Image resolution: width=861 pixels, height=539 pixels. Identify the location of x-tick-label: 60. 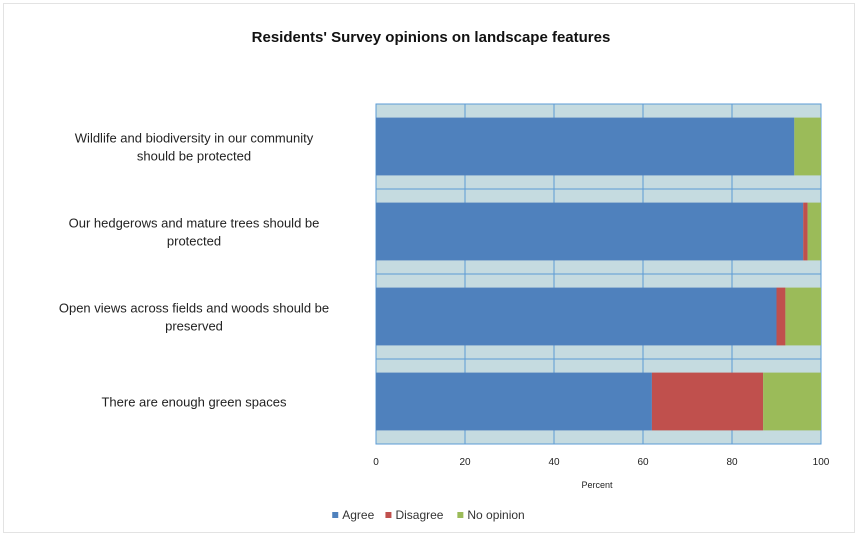
(643, 462).